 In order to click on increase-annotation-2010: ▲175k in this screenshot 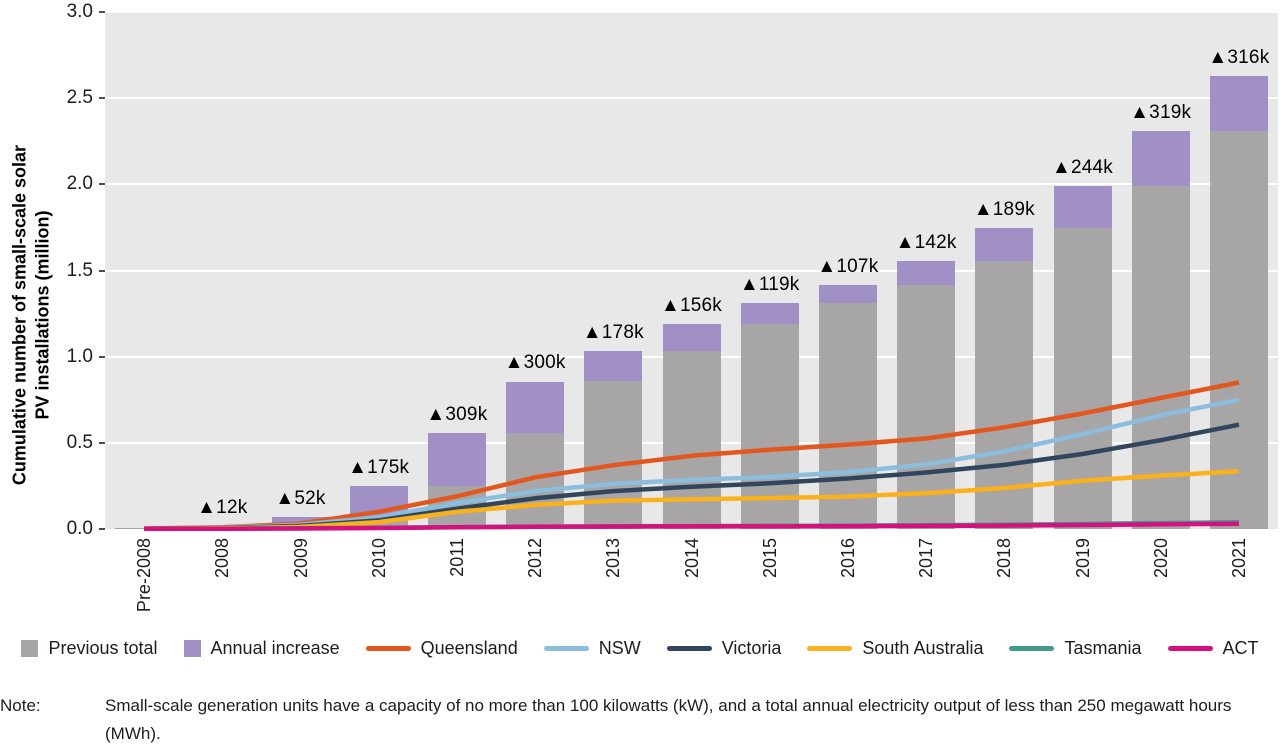, I will do `click(379, 468)`.